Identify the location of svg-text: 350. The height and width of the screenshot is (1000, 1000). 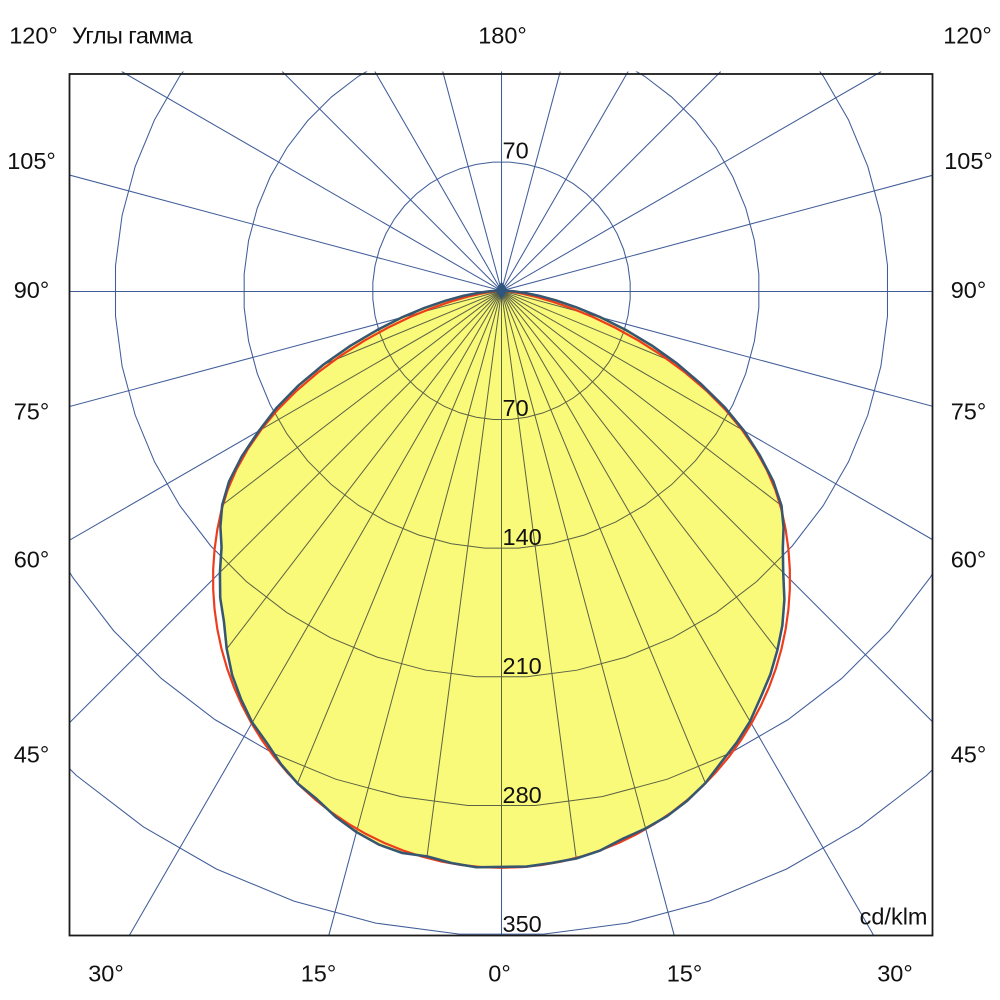
(522, 924).